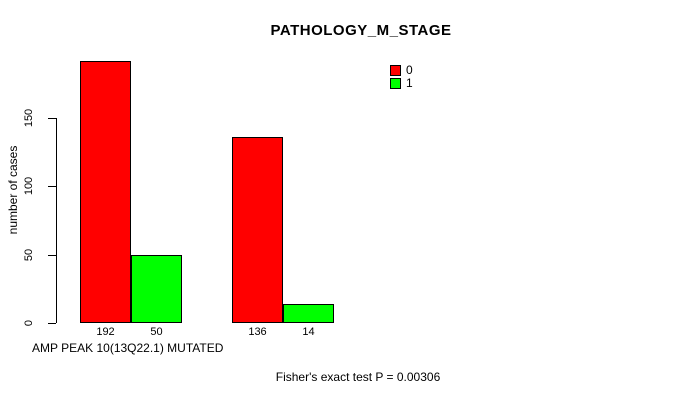 The width and height of the screenshot is (690, 400). I want to click on fisher-test-annotation: Fisher's exact test P = 0.00306, so click(358, 377).